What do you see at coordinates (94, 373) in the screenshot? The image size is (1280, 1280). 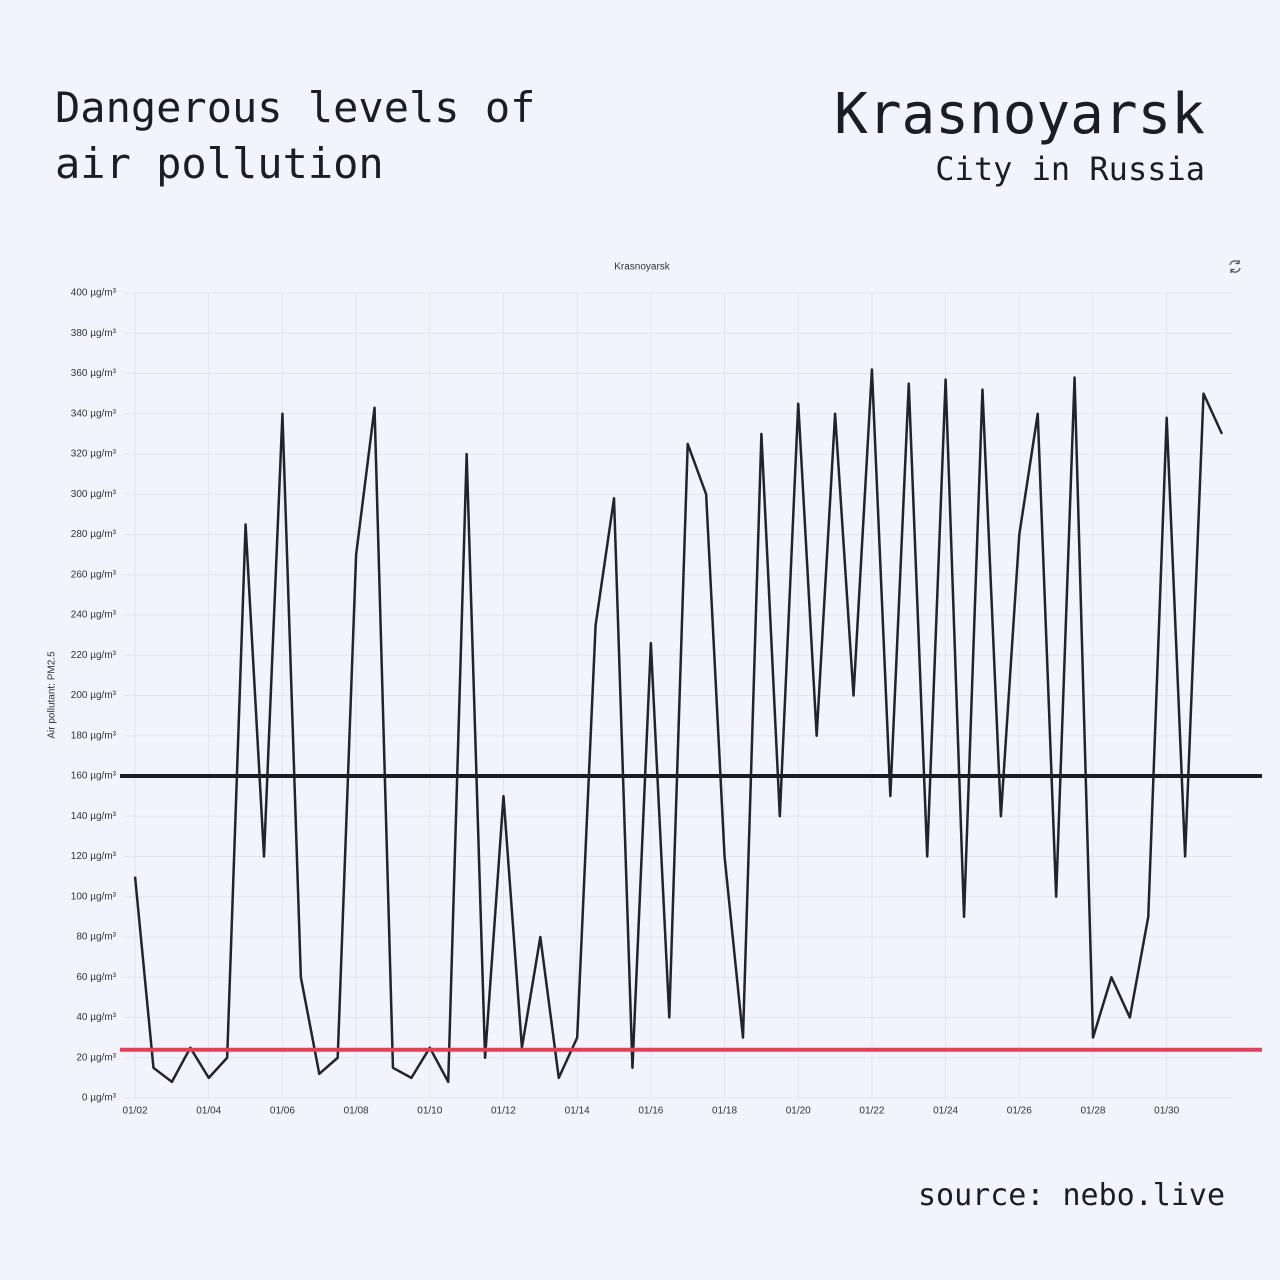 I see `y-tick-label: 360 µg/m³` at bounding box center [94, 373].